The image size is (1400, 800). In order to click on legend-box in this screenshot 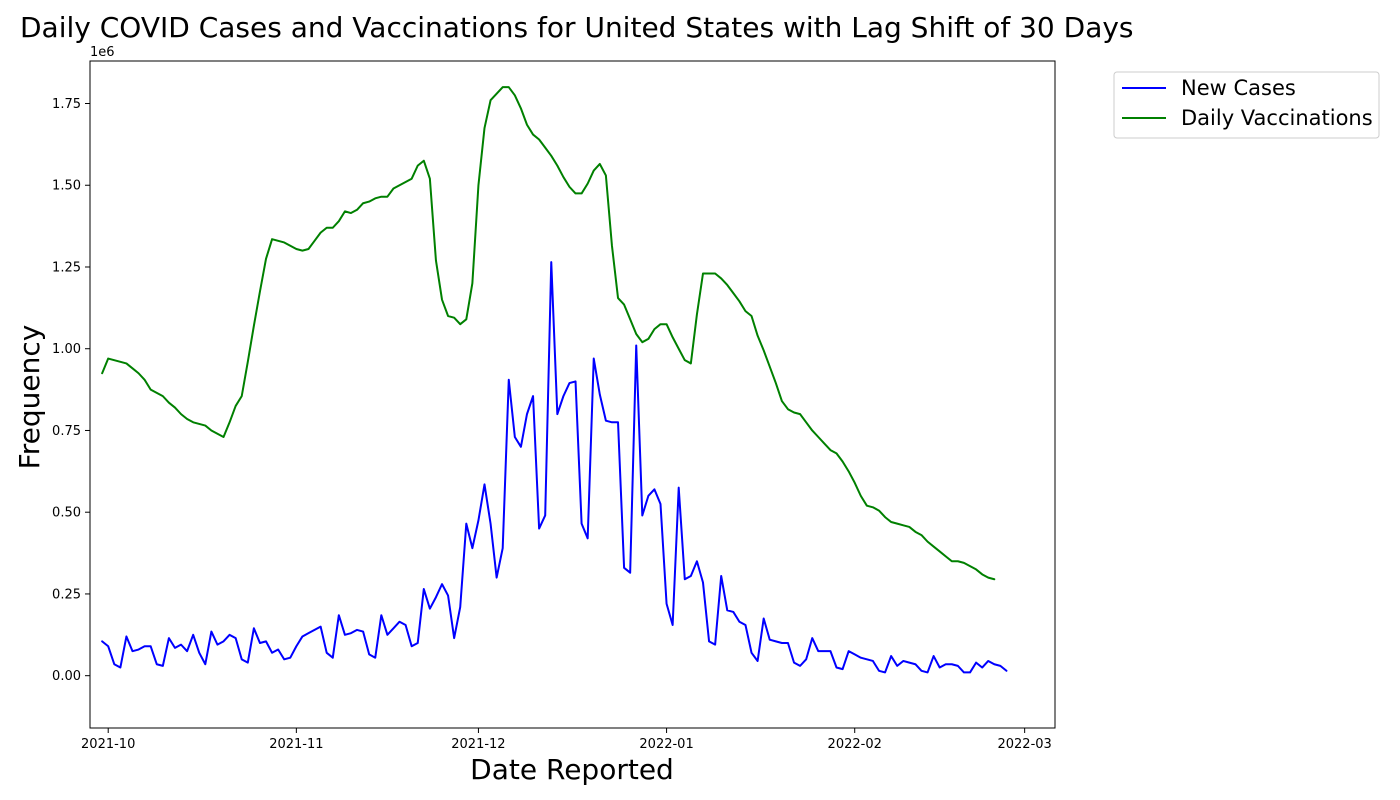, I will do `click(1246, 105)`.